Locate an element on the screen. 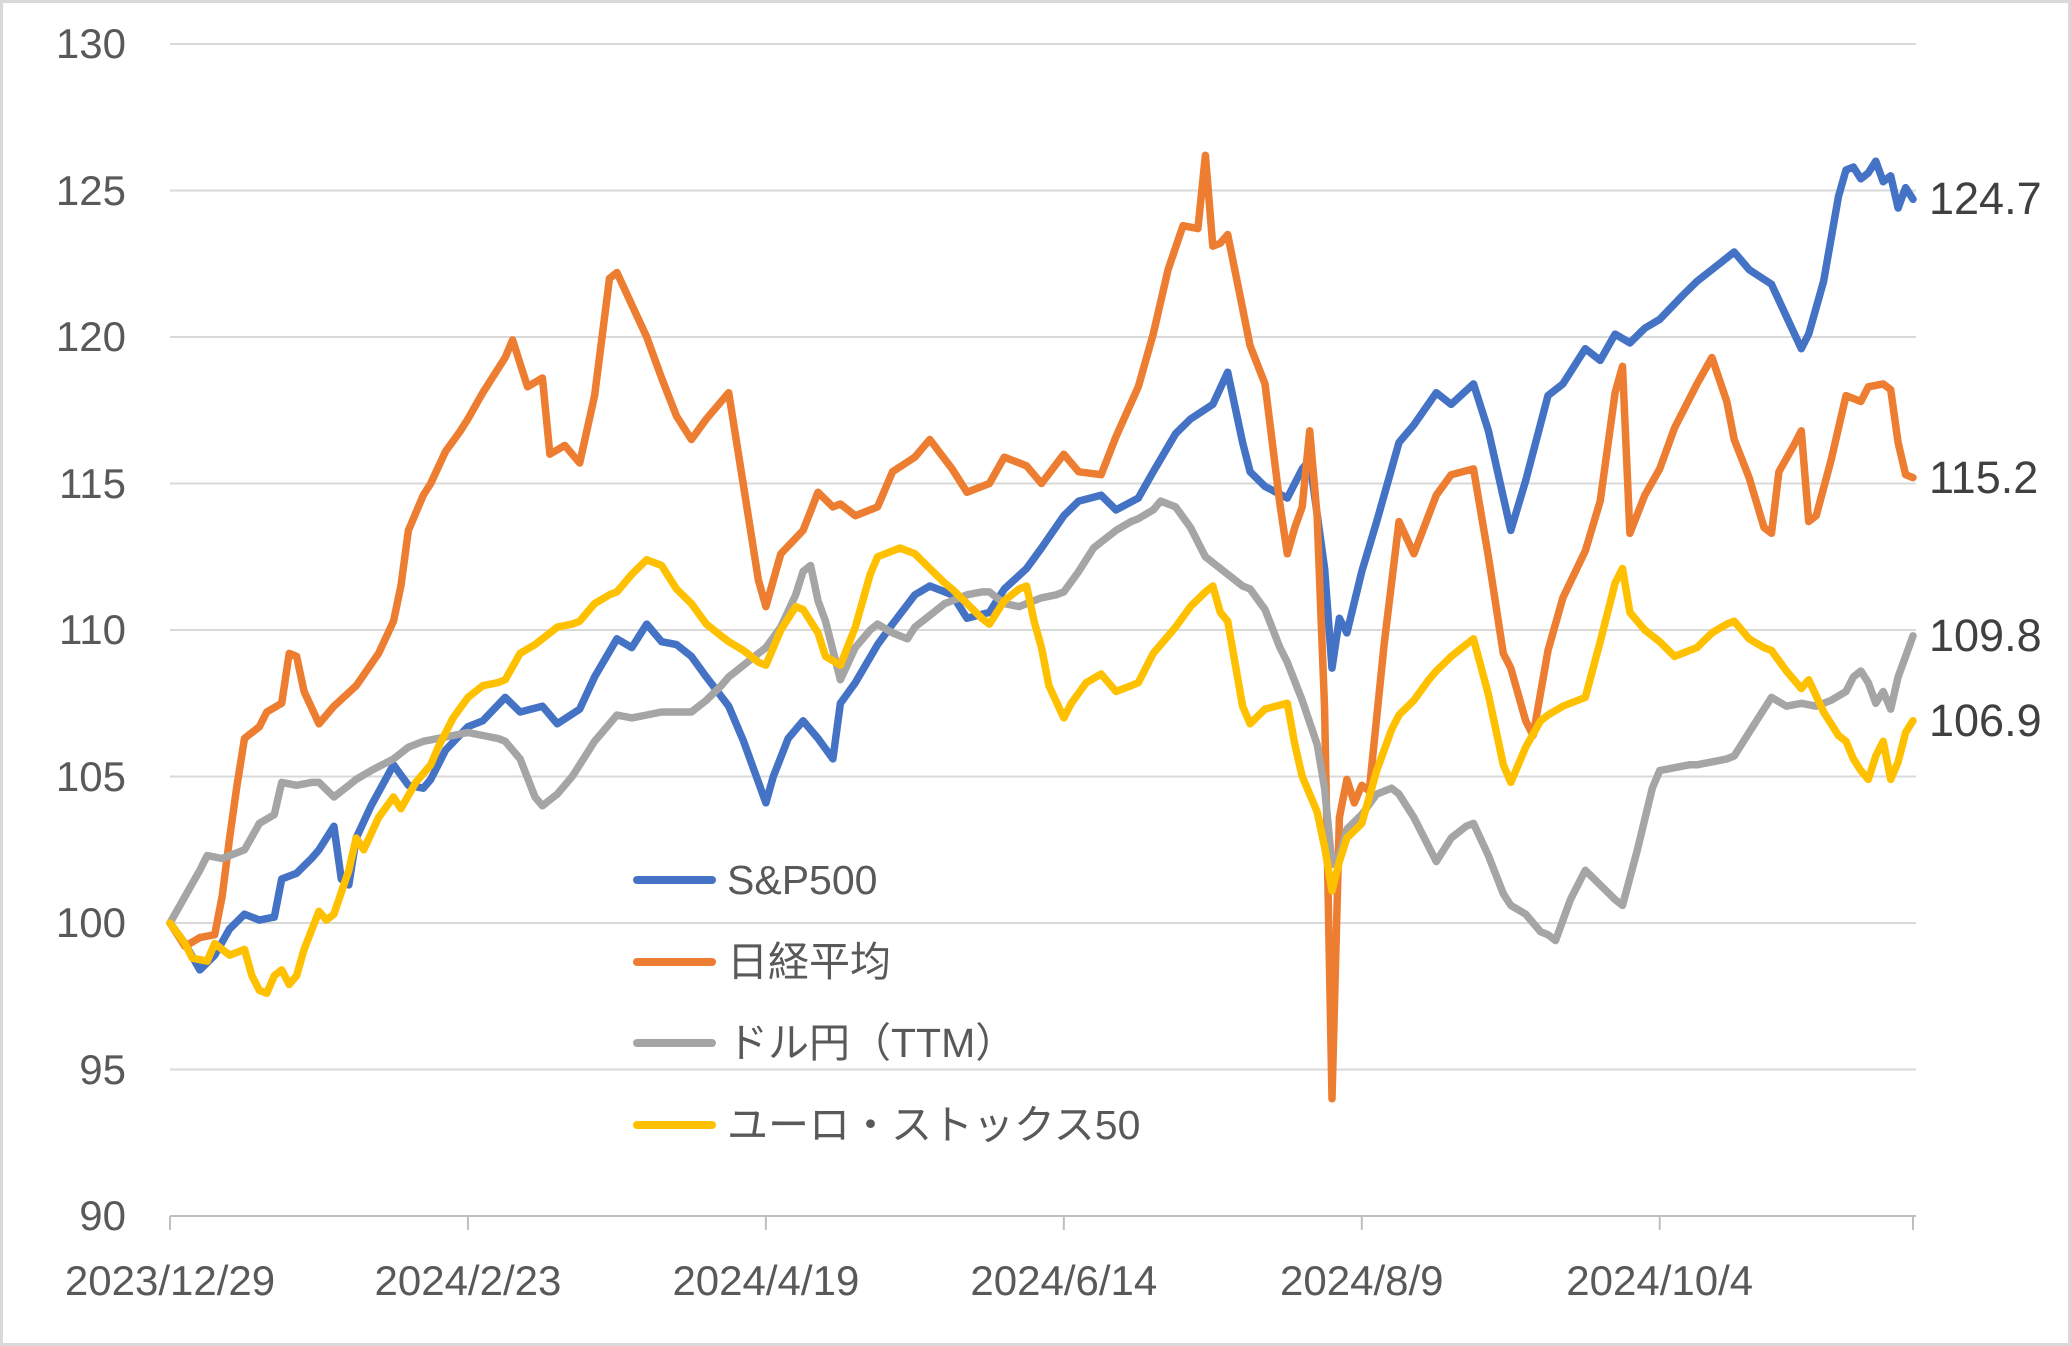 This screenshot has width=2071, height=1346. end-value-label-1: 115.2 is located at coordinates (1984, 477).